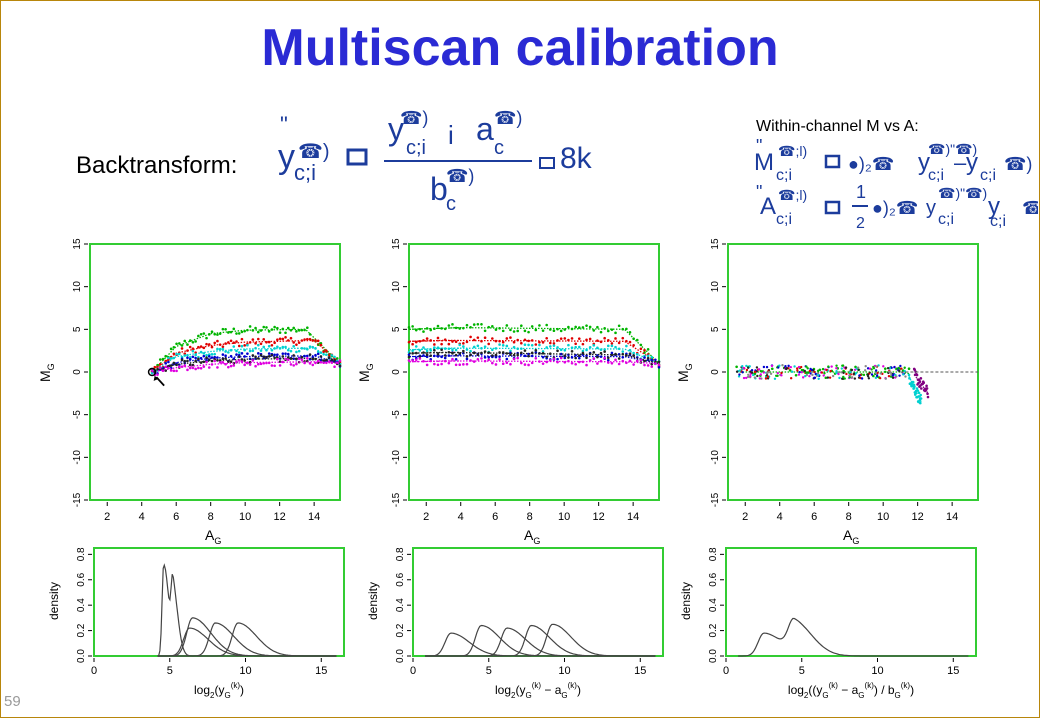 Image resolution: width=1040 pixels, height=720 pixels. Describe the element at coordinates (77, 414) in the screenshot. I see `y-tick-label: -5` at that location.